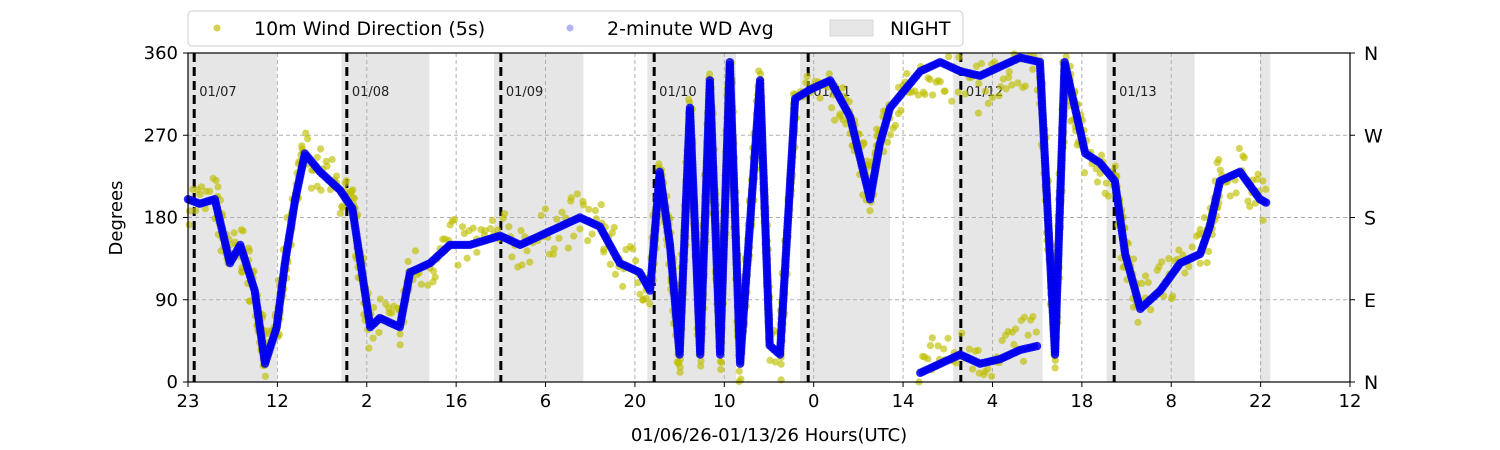 The height and width of the screenshot is (450, 1500). What do you see at coordinates (920, 29) in the screenshot?
I see `legend-label-night: NIGHT` at bounding box center [920, 29].